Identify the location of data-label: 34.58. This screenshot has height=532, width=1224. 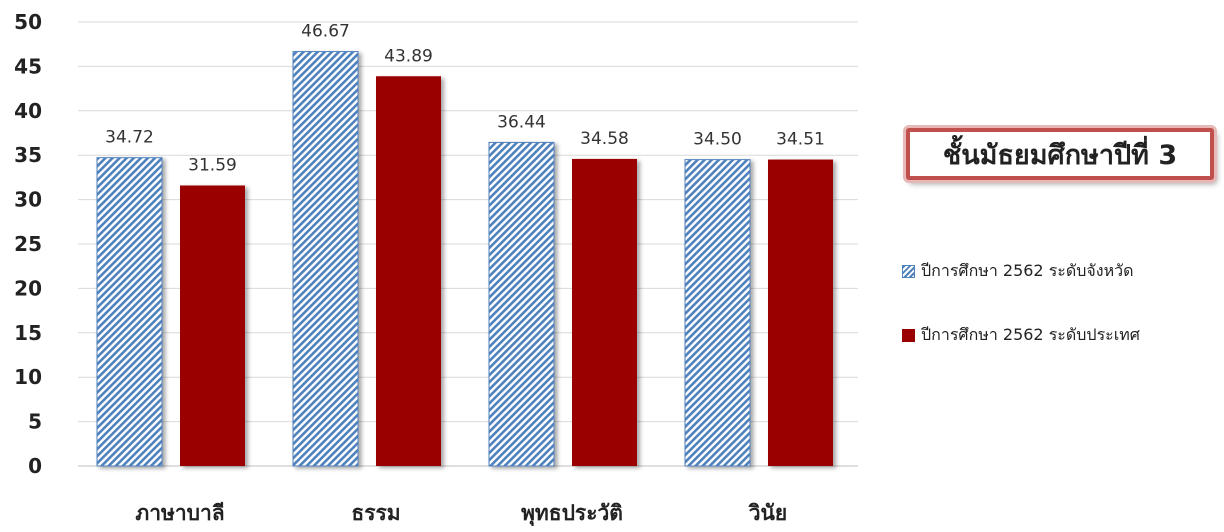
(604, 139).